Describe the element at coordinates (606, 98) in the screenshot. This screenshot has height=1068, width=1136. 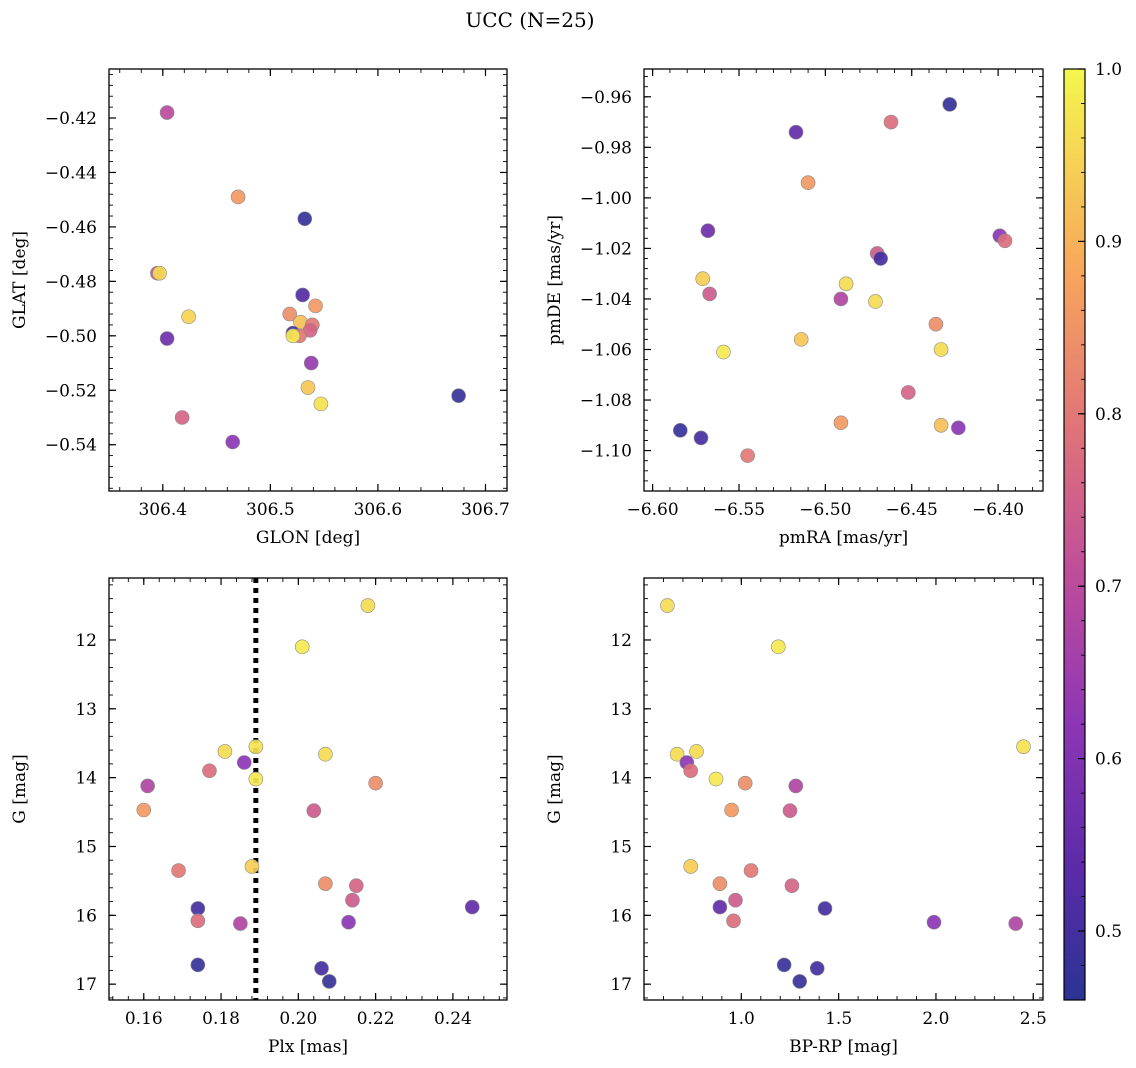
I see `y-tick-label: −0.96` at that location.